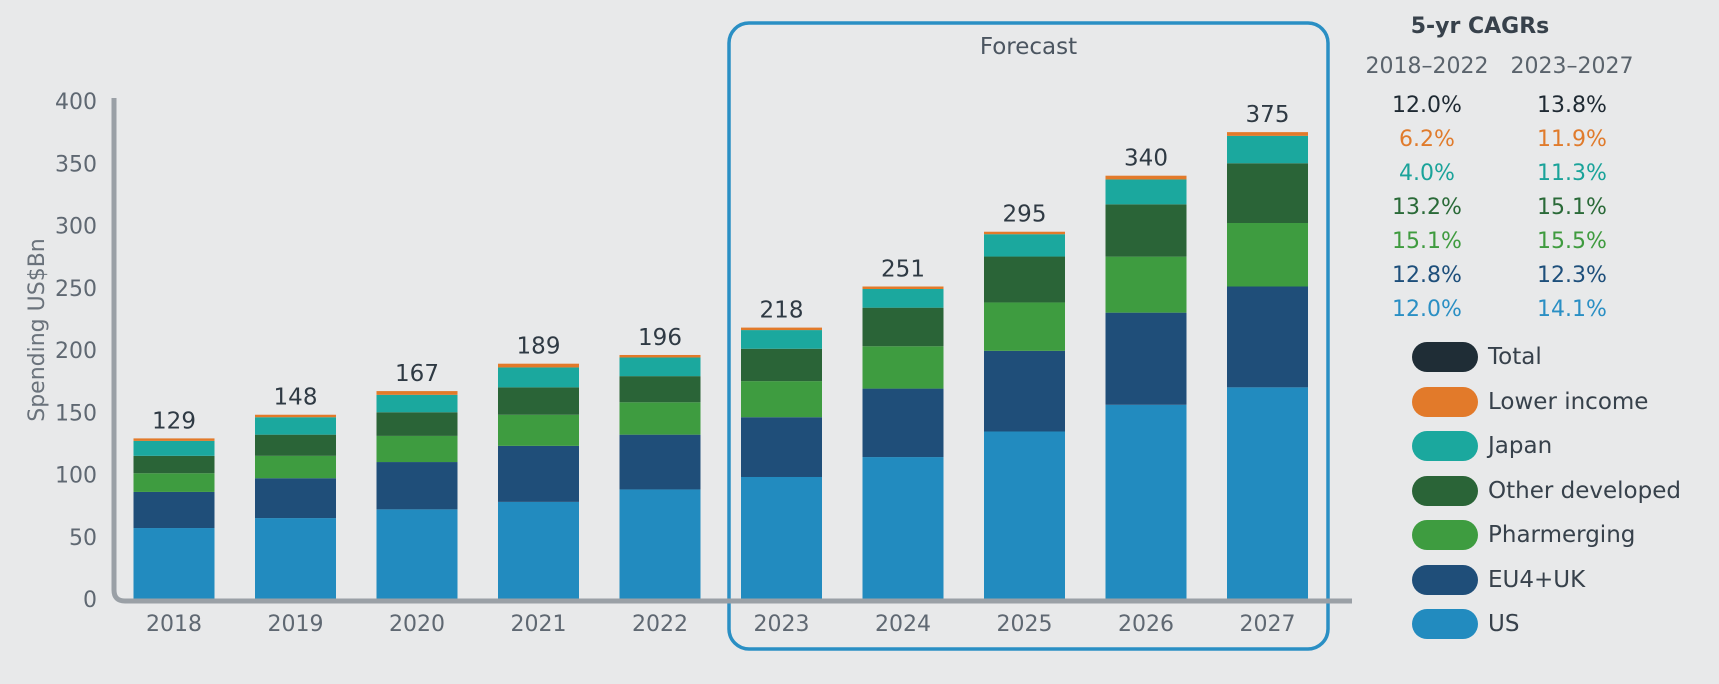 The width and height of the screenshot is (1719, 684). Describe the element at coordinates (1482, 446) in the screenshot. I see `legend-item: Japan` at that location.